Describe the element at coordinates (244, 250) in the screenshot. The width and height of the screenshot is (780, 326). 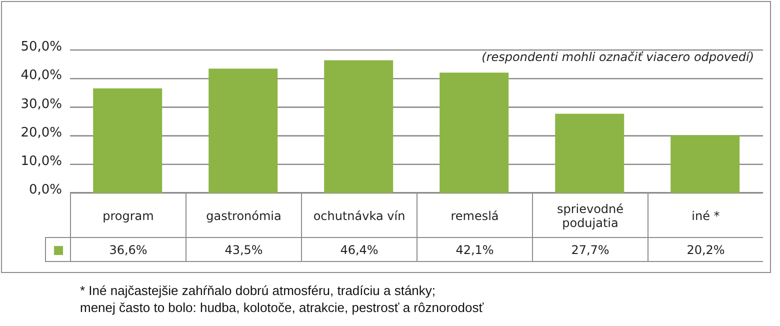
I see `data-label: 43,5%` at that location.